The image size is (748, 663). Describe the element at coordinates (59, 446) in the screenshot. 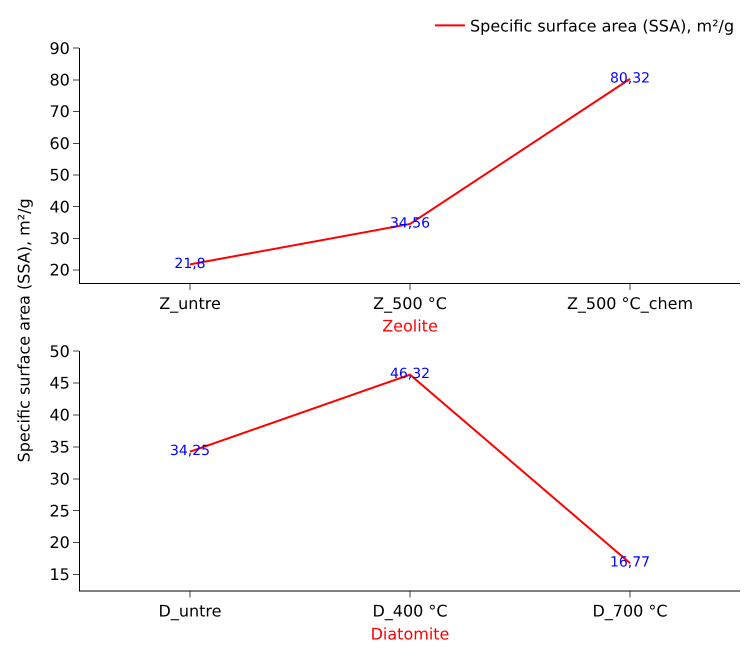

I see `y-tick-label: 35` at that location.